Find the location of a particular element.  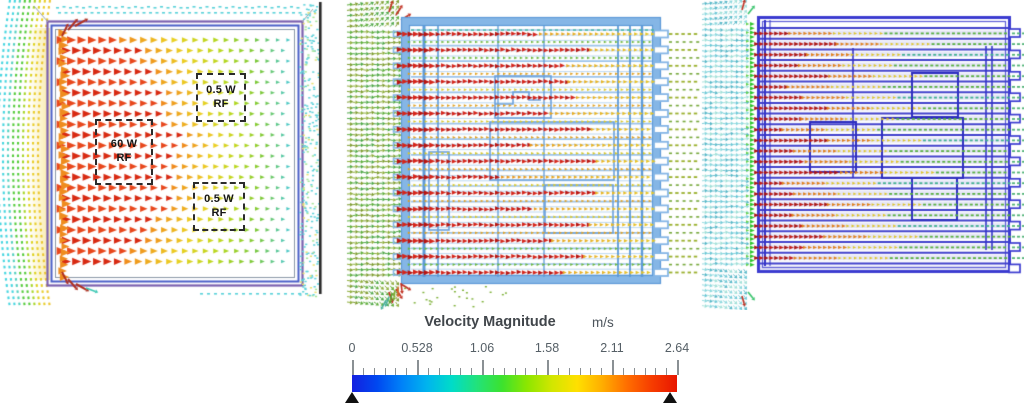

colorbar-ruler is located at coordinates (520, 367).